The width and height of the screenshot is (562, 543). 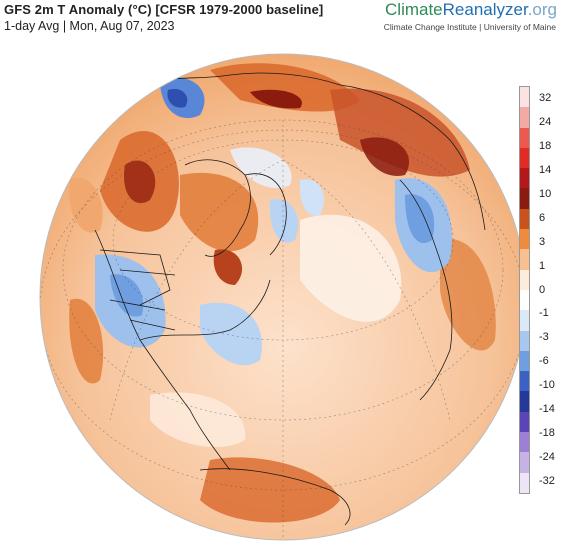 What do you see at coordinates (547, 433) in the screenshot?
I see `legend-tick-label: -18` at bounding box center [547, 433].